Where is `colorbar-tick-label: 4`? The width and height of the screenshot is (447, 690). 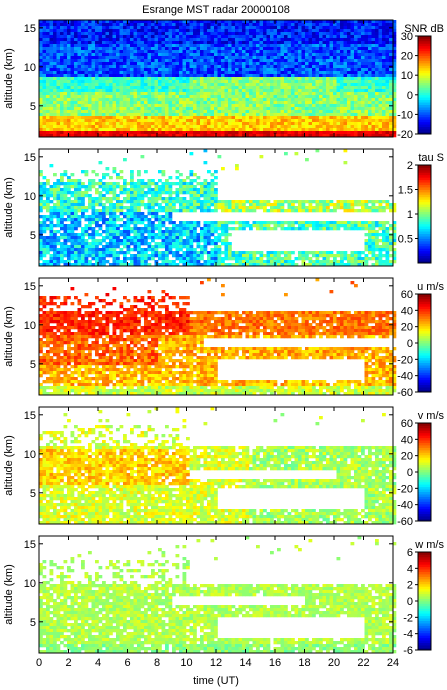
colorbar-tick-label: 4 is located at coordinates (410, 569).